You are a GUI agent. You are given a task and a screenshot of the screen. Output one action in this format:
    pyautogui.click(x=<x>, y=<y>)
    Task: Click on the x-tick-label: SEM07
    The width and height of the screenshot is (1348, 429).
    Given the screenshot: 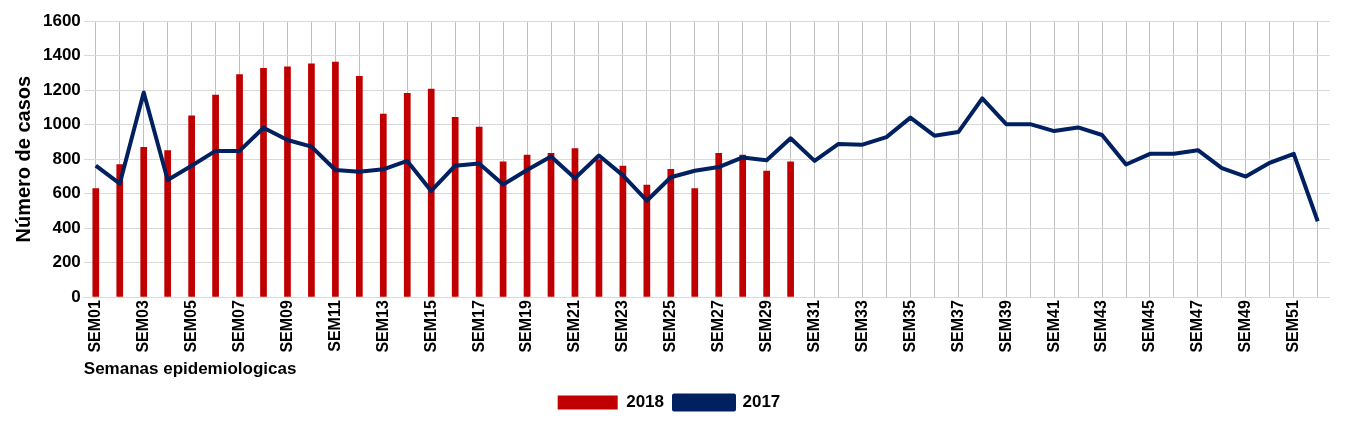 What is the action you would take?
    pyautogui.click(x=238, y=326)
    